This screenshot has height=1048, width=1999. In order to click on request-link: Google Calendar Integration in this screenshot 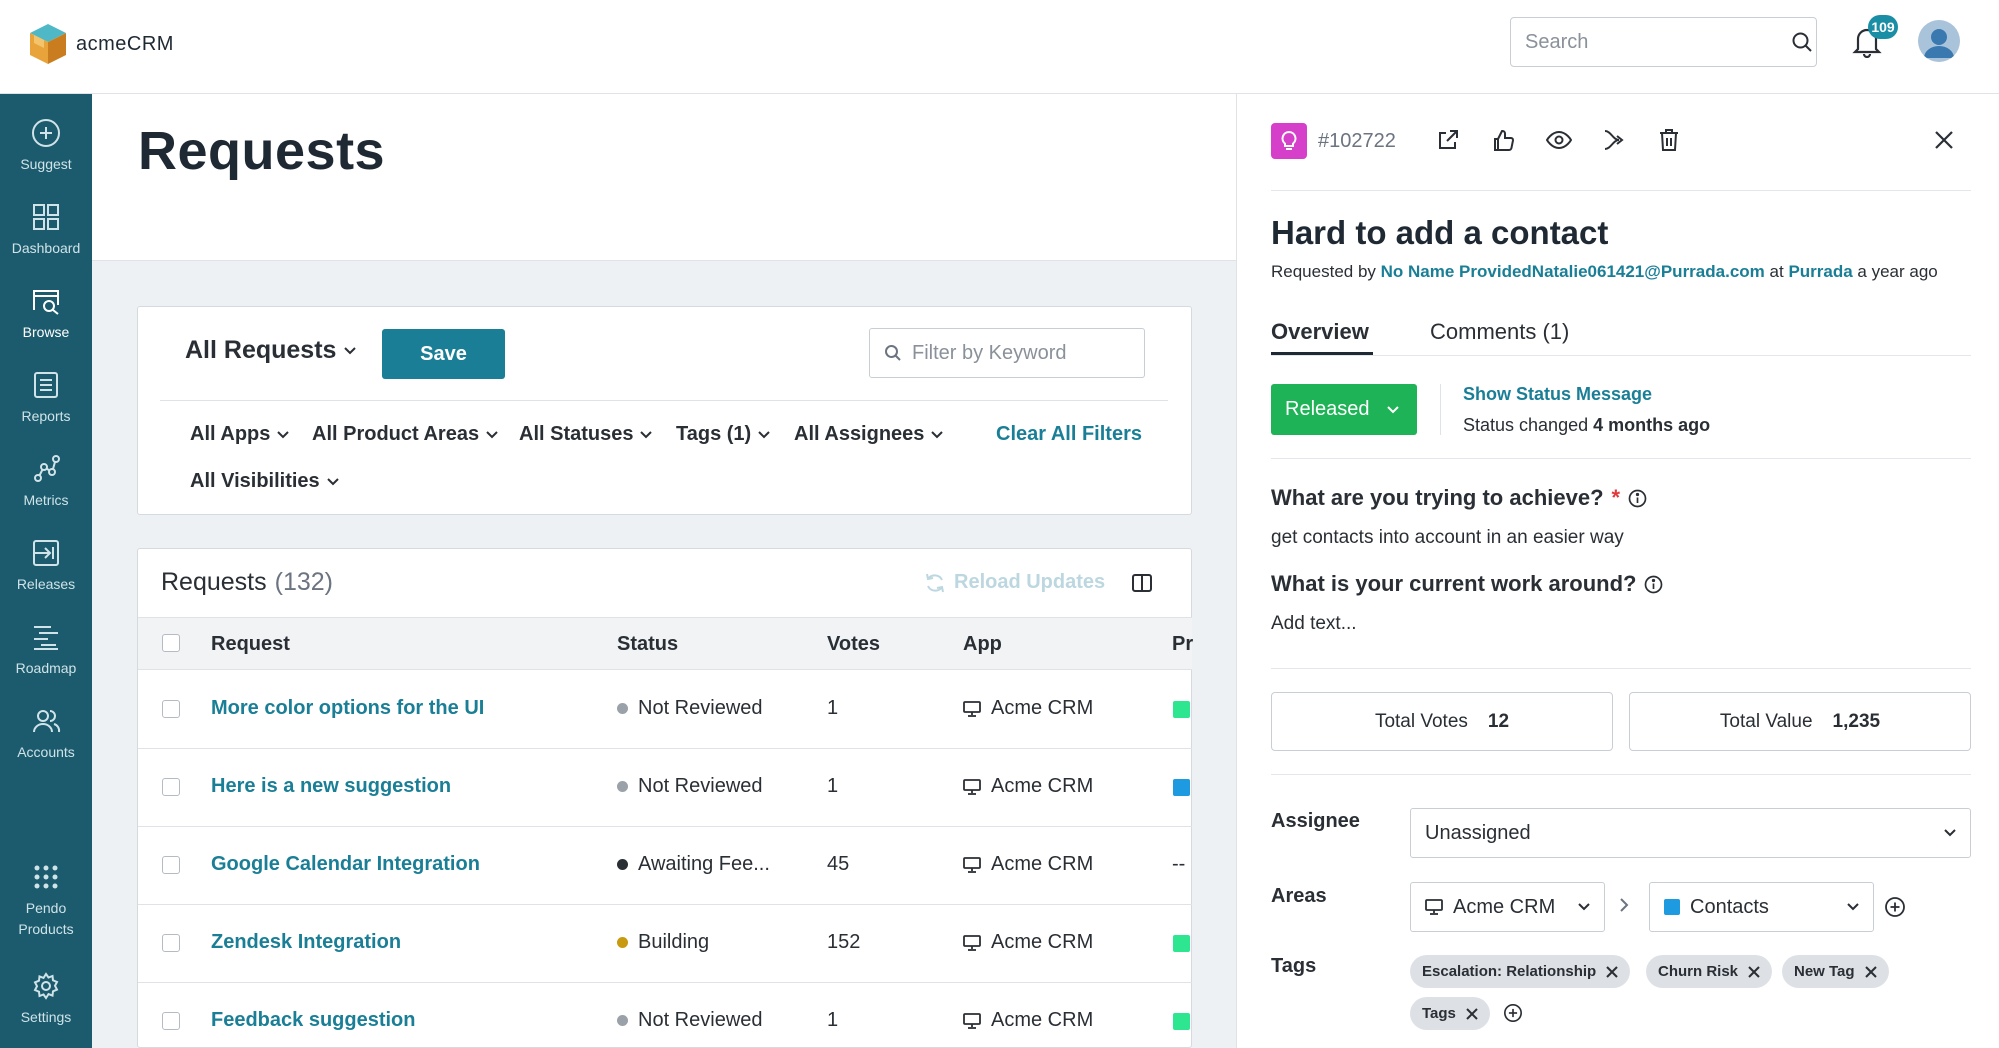, I will do `click(345, 864)`.